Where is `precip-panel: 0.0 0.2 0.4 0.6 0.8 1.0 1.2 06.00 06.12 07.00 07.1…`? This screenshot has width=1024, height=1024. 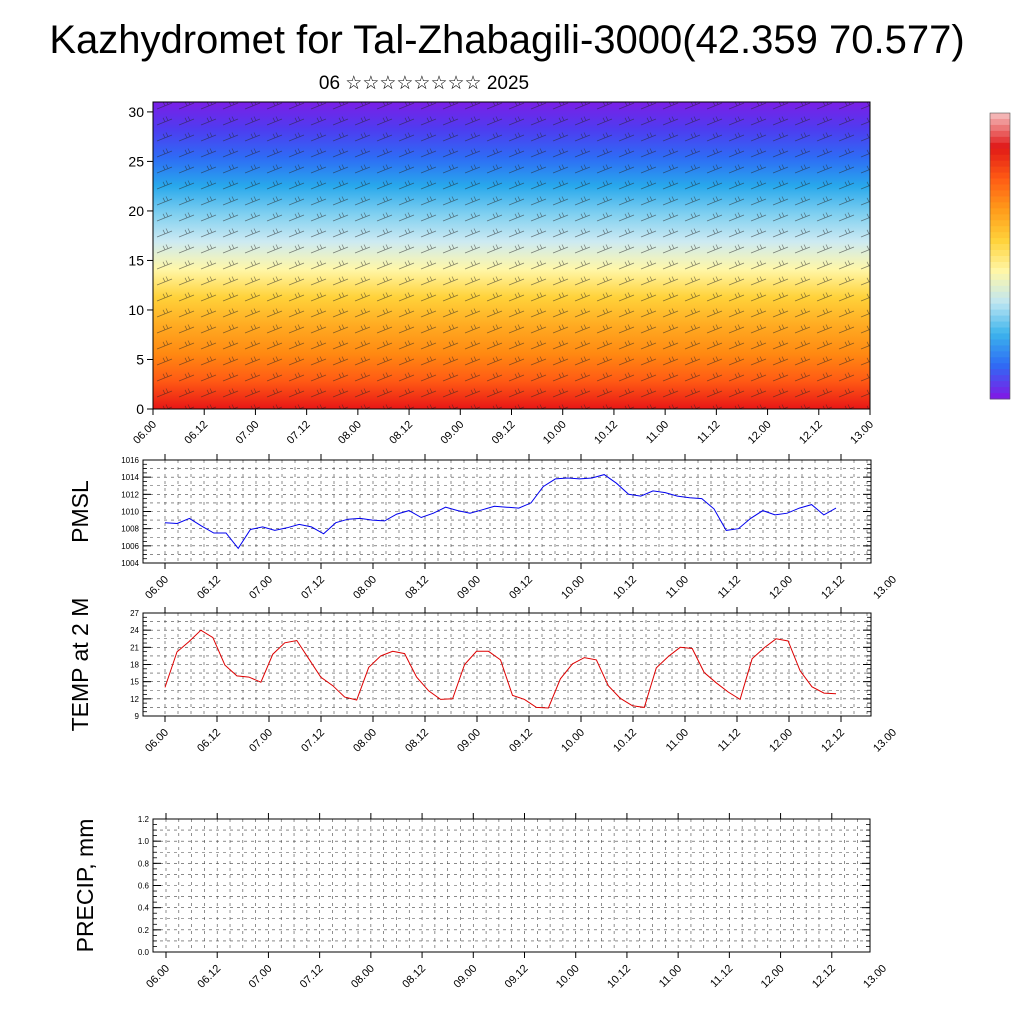
precip-panel: 0.0 0.2 0.4 0.6 0.8 1.0 1.2 06.00 06.12 07.00 07.1… is located at coordinates (480, 902).